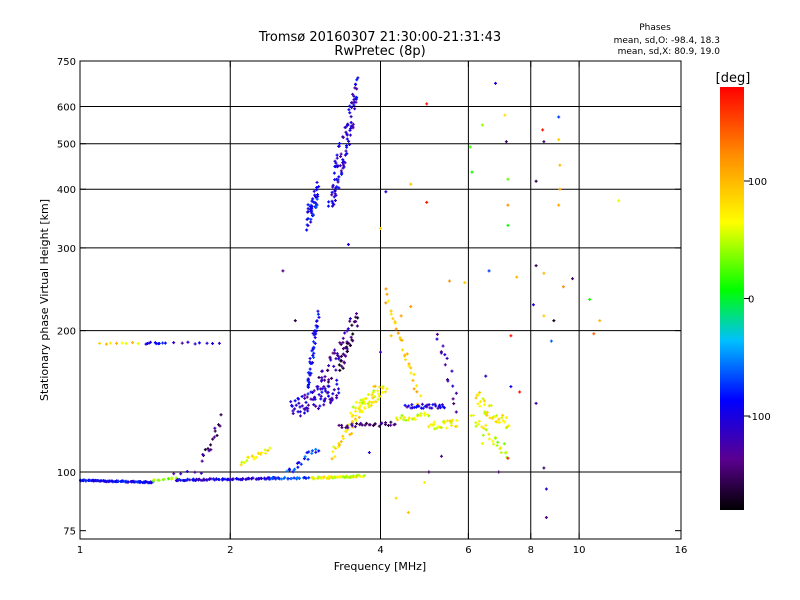 The image size is (800, 600). I want to click on chart-title: Tromsø 20160307 21:30:00-21:31:43, so click(379, 37).